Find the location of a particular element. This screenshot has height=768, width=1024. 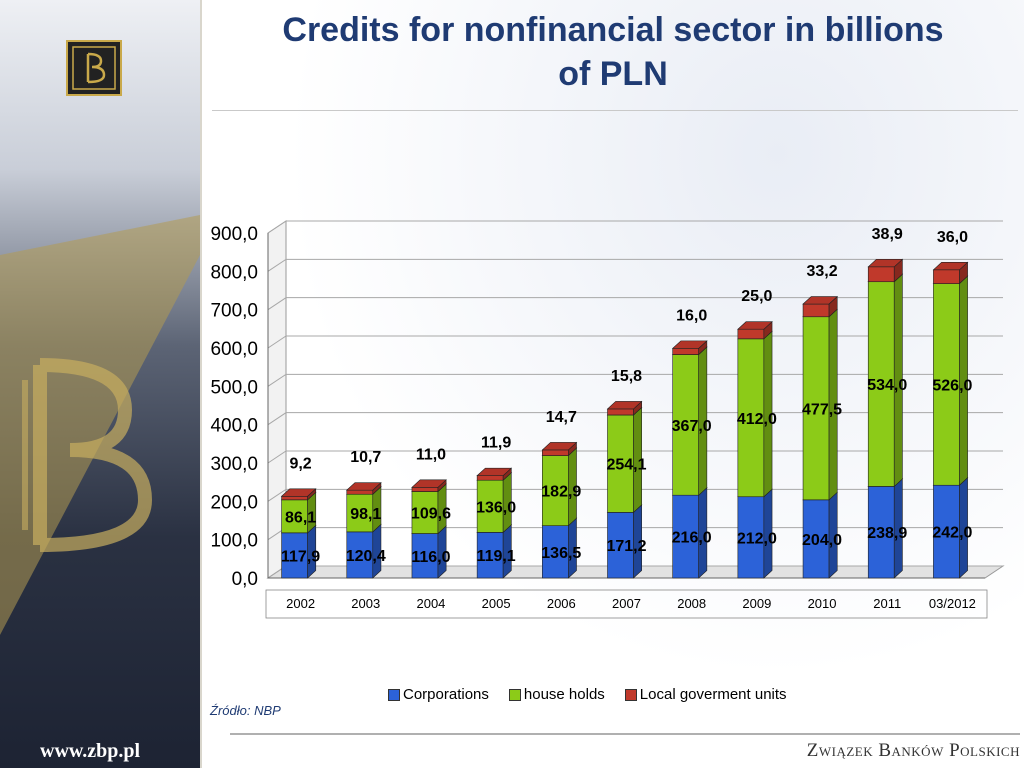

x-tick-label: 03/2012 is located at coordinates (952, 603).